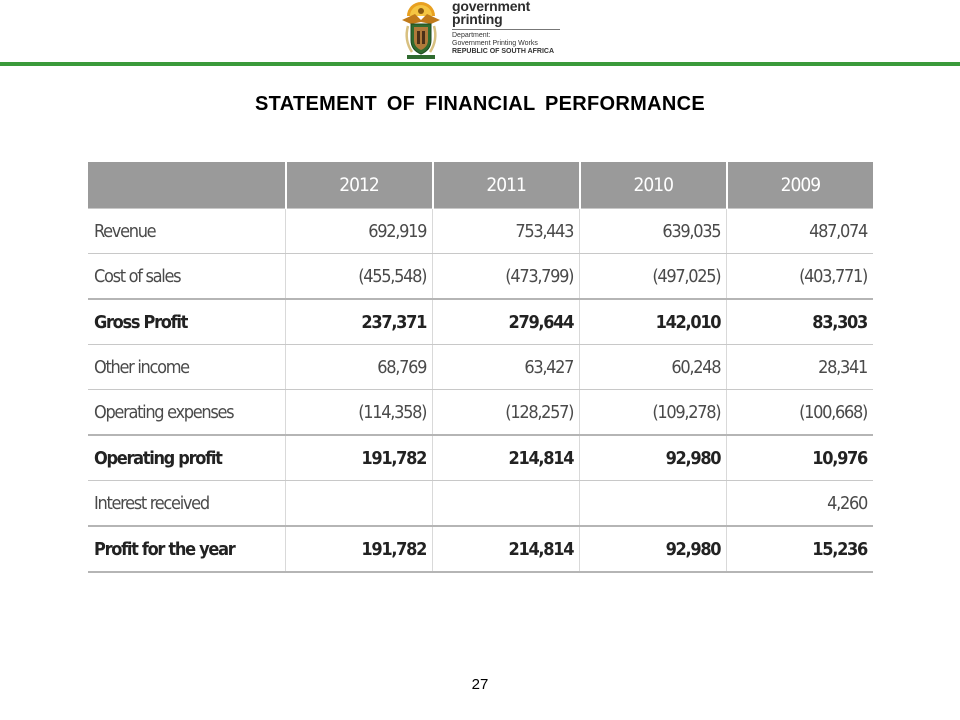  What do you see at coordinates (471, 35) in the screenshot?
I see `dept-line-1: Department:` at bounding box center [471, 35].